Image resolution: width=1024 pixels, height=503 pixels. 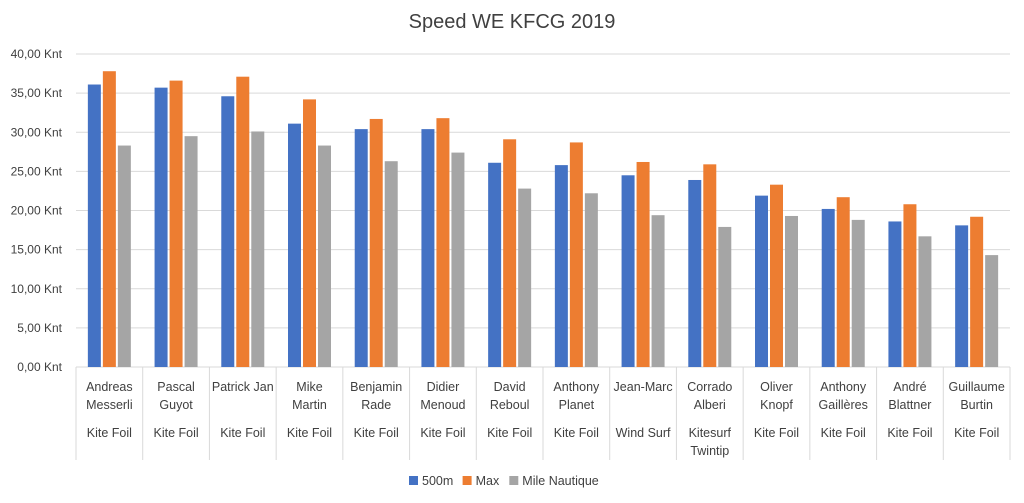 I want to click on y-tick-label: 25,00 Knt, so click(x=37, y=171).